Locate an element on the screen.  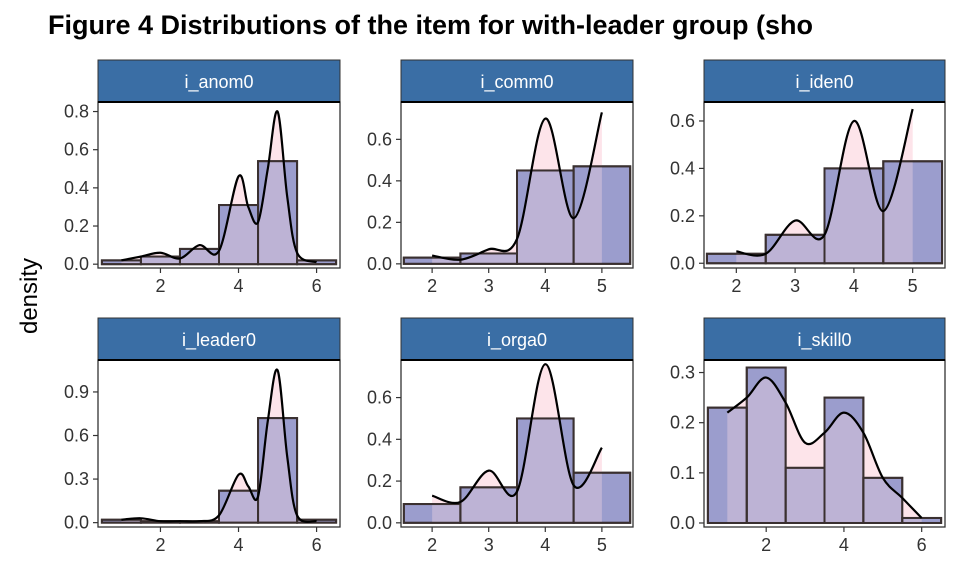
panel-i_skill0: i_skill0 2 4 6 0.0 0.1 0.2 0.3 is located at coordinates (808, 436).